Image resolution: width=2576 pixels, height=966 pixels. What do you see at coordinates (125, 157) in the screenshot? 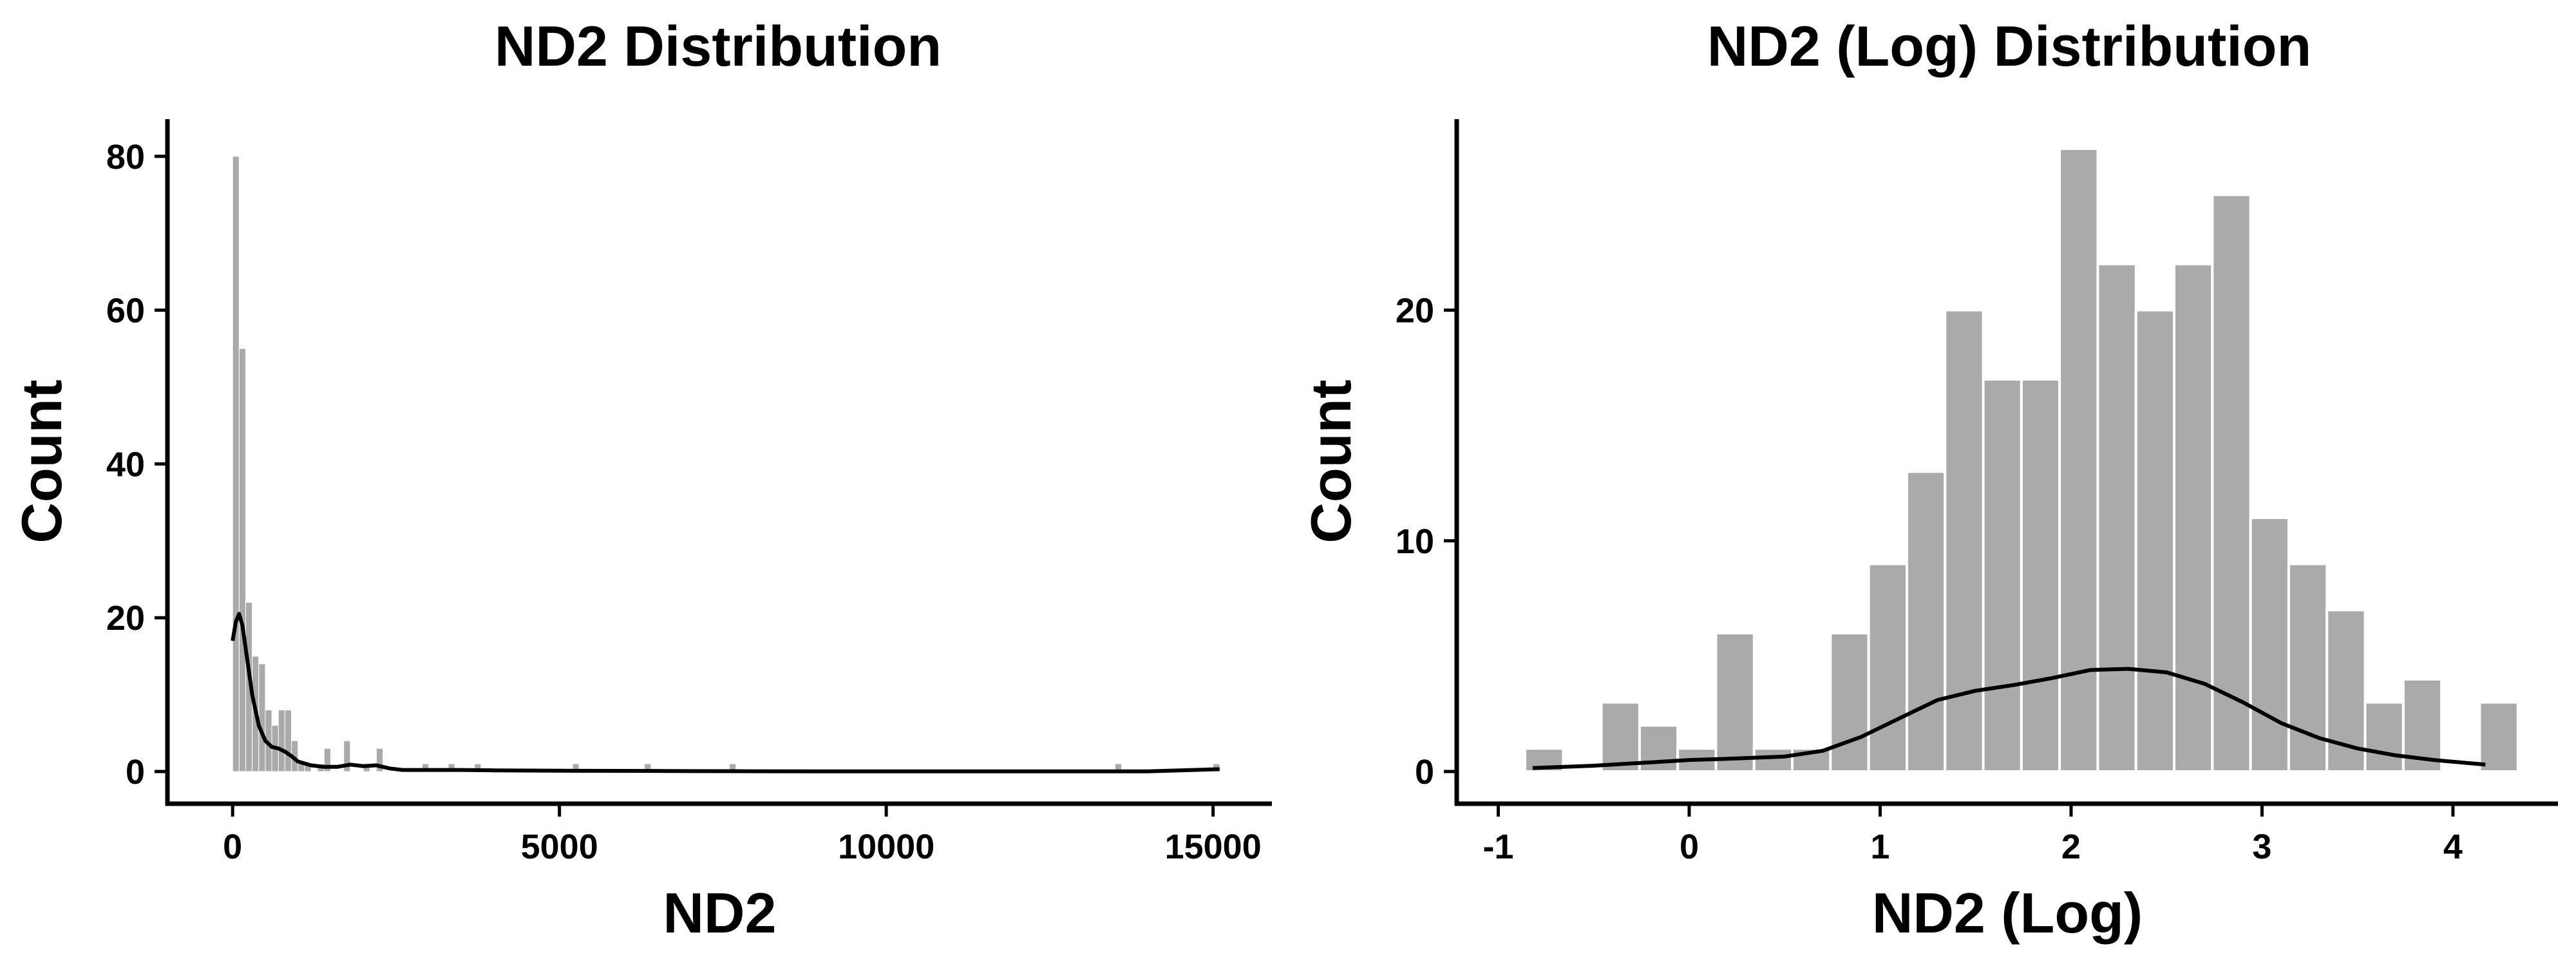
I see `y-tick-label: 80` at bounding box center [125, 157].